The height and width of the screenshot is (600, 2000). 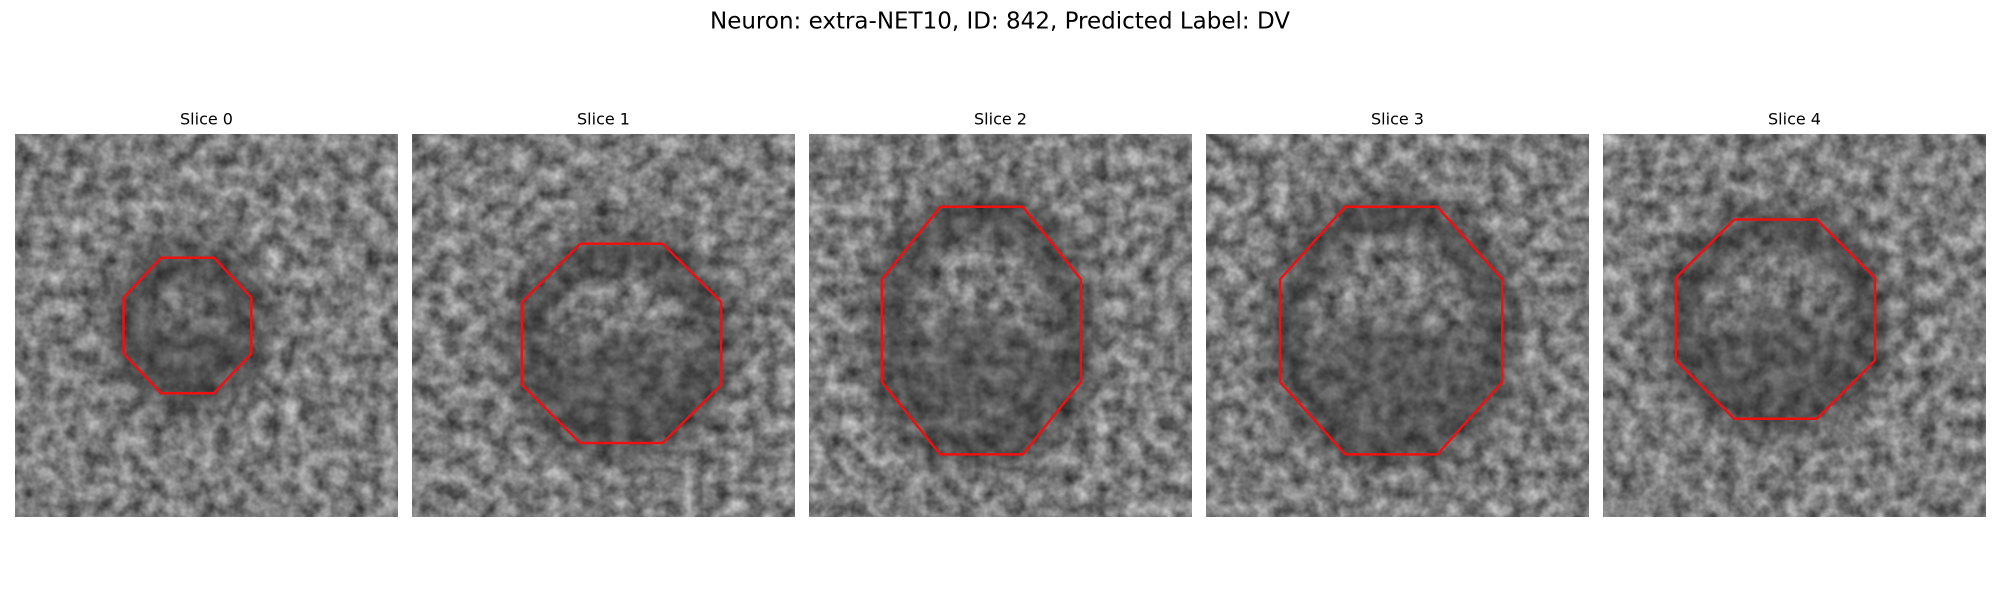 I want to click on panel-title: Slice 1, so click(x=603, y=119).